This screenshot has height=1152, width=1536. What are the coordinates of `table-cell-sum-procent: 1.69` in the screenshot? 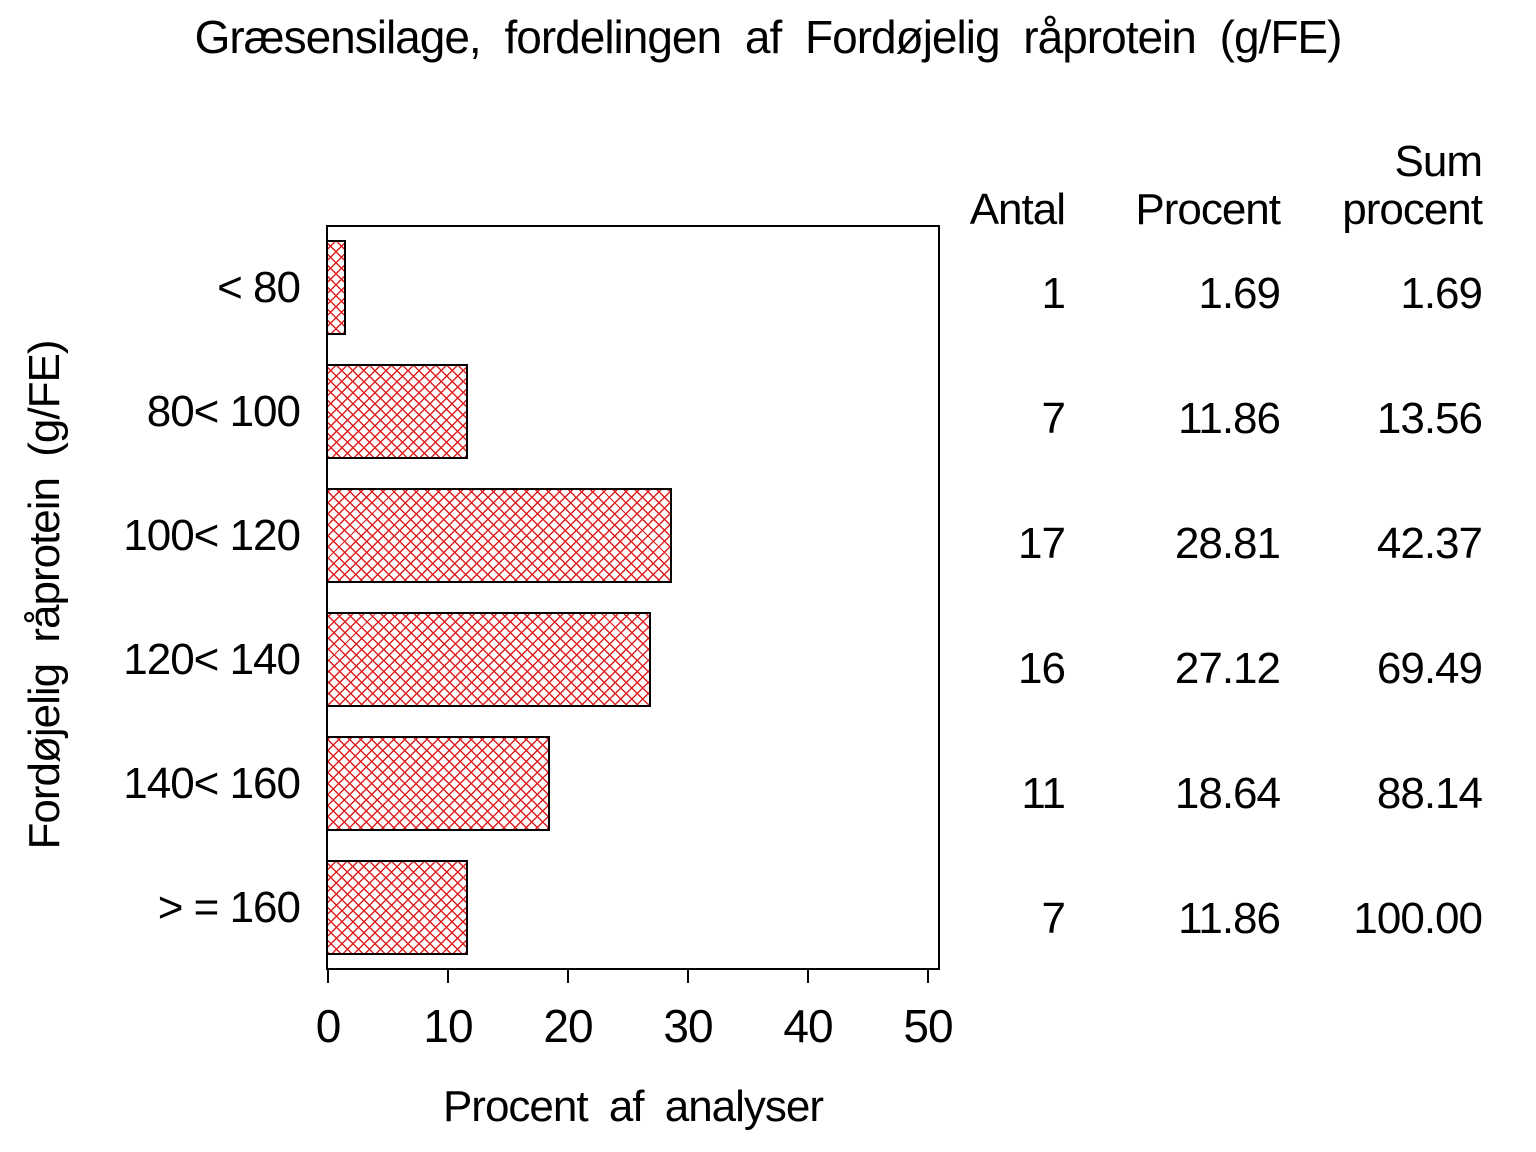 It's located at (1441, 293).